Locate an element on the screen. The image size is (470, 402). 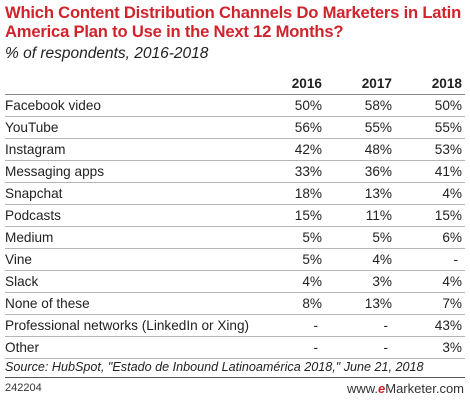
row-label: Messaging apps is located at coordinates (54, 171).